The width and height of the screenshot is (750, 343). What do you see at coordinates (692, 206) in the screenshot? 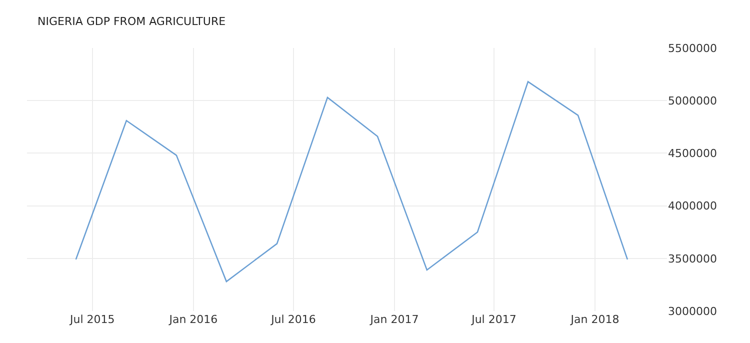
I see `y-tick-label: 4000000` at bounding box center [692, 206].